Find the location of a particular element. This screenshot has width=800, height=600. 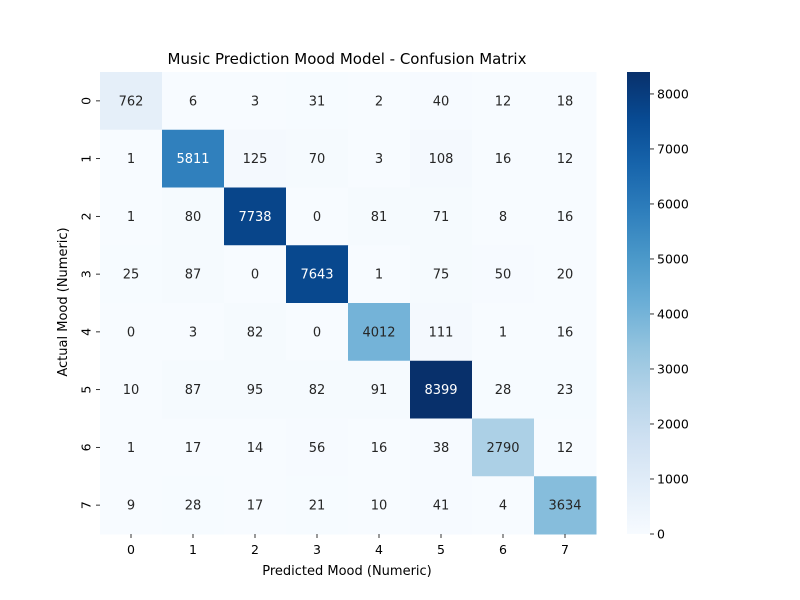

cell-value-label: 71 is located at coordinates (441, 217).